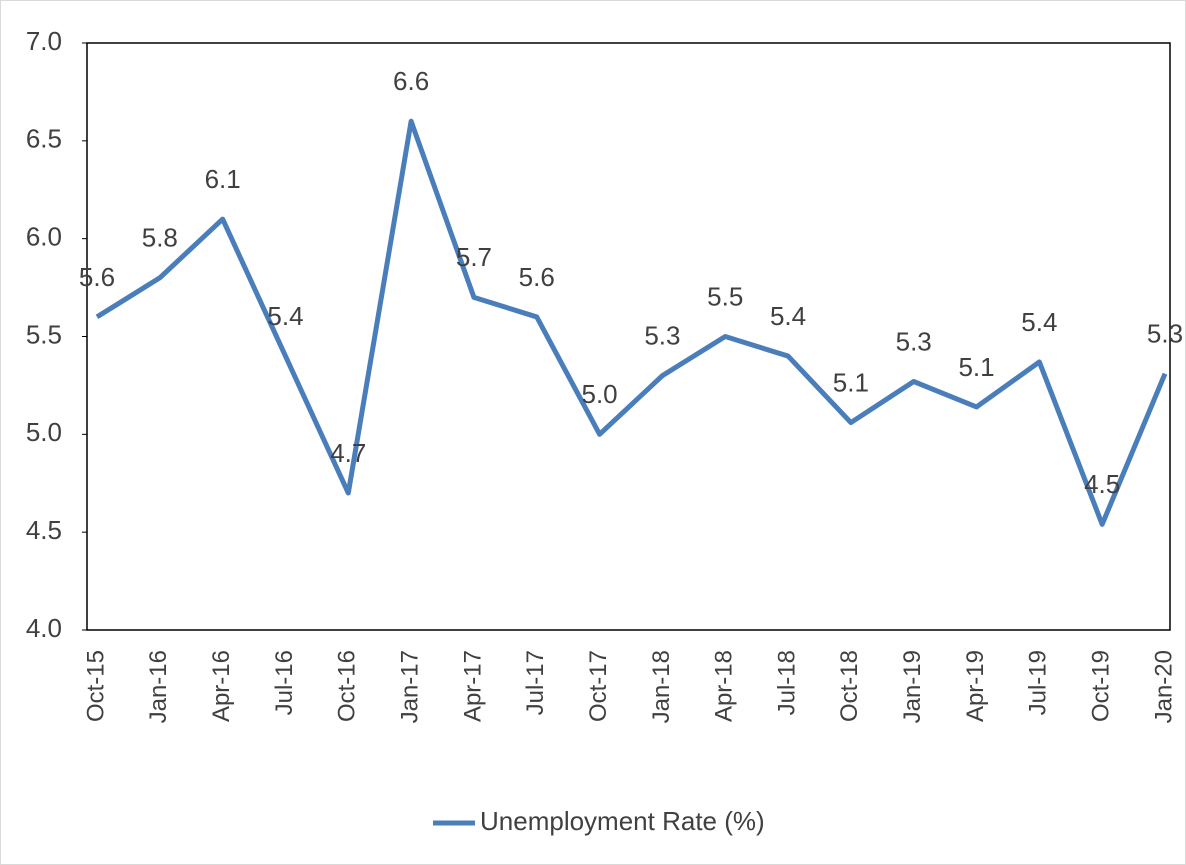  What do you see at coordinates (849, 686) in the screenshot?
I see `x-tick-label: Oct-18` at bounding box center [849, 686].